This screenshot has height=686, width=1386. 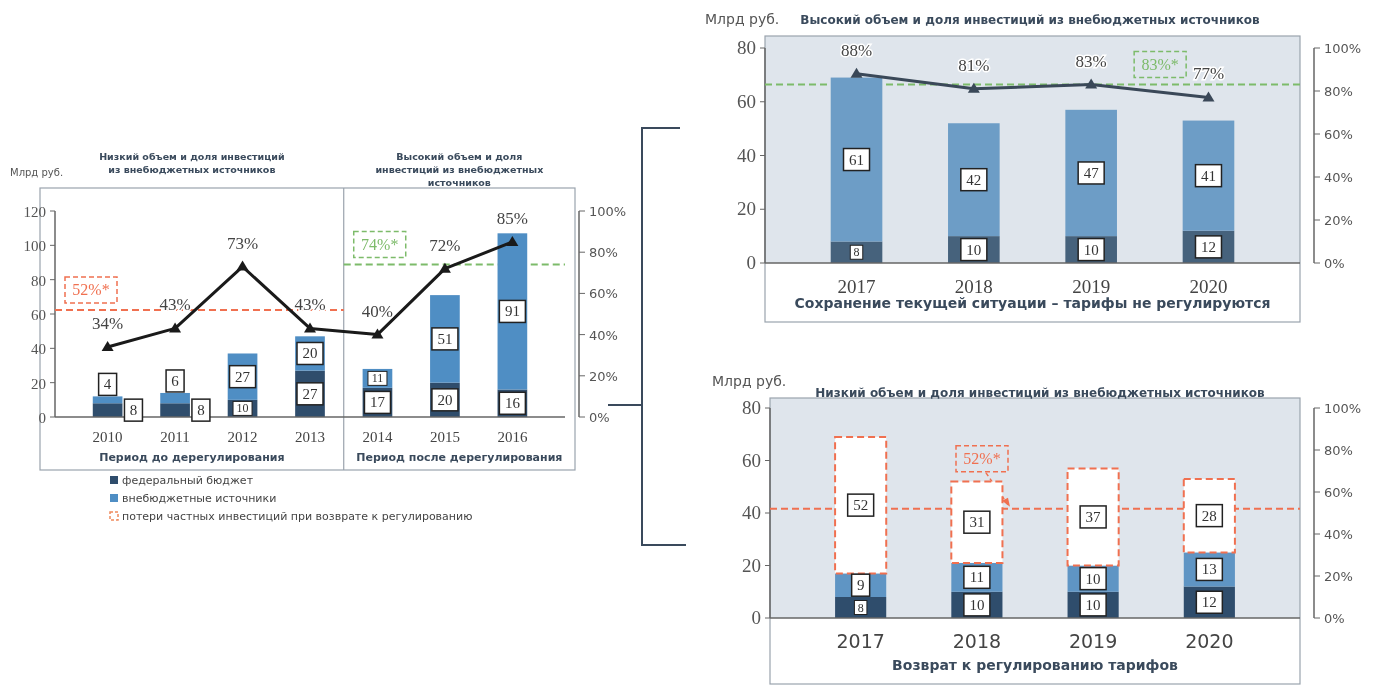 What do you see at coordinates (445, 245) in the screenshot?
I see `data-label: 72%` at bounding box center [445, 245].